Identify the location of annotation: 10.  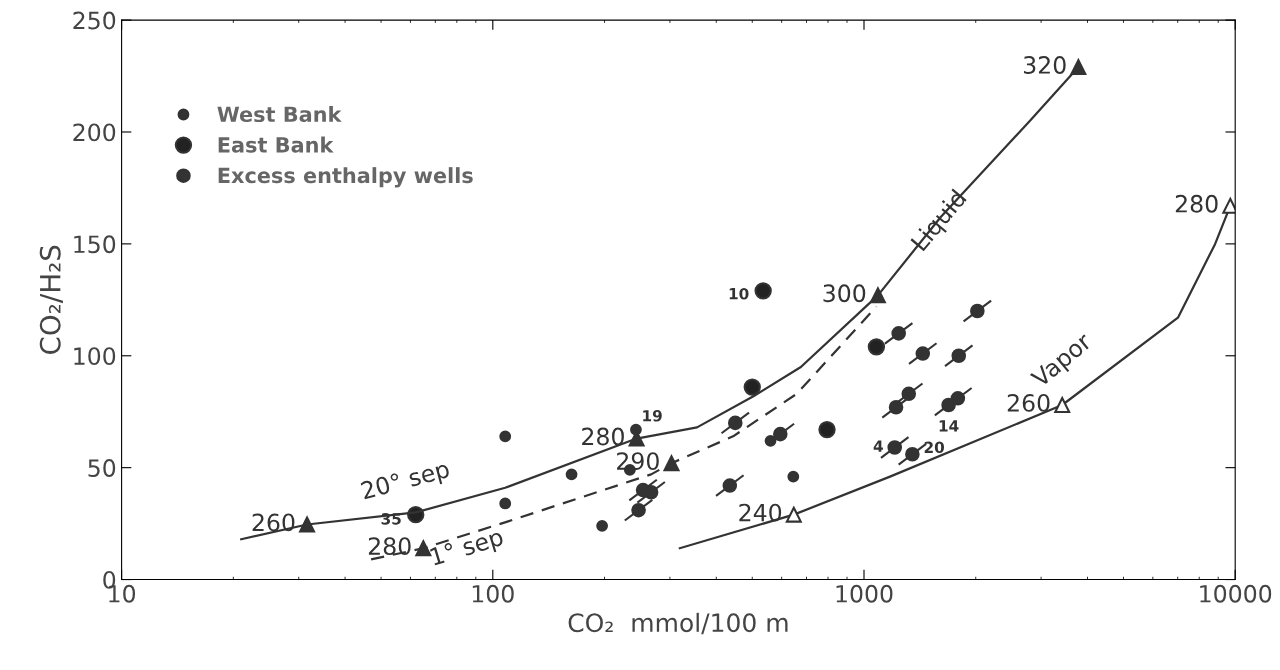
(739, 293).